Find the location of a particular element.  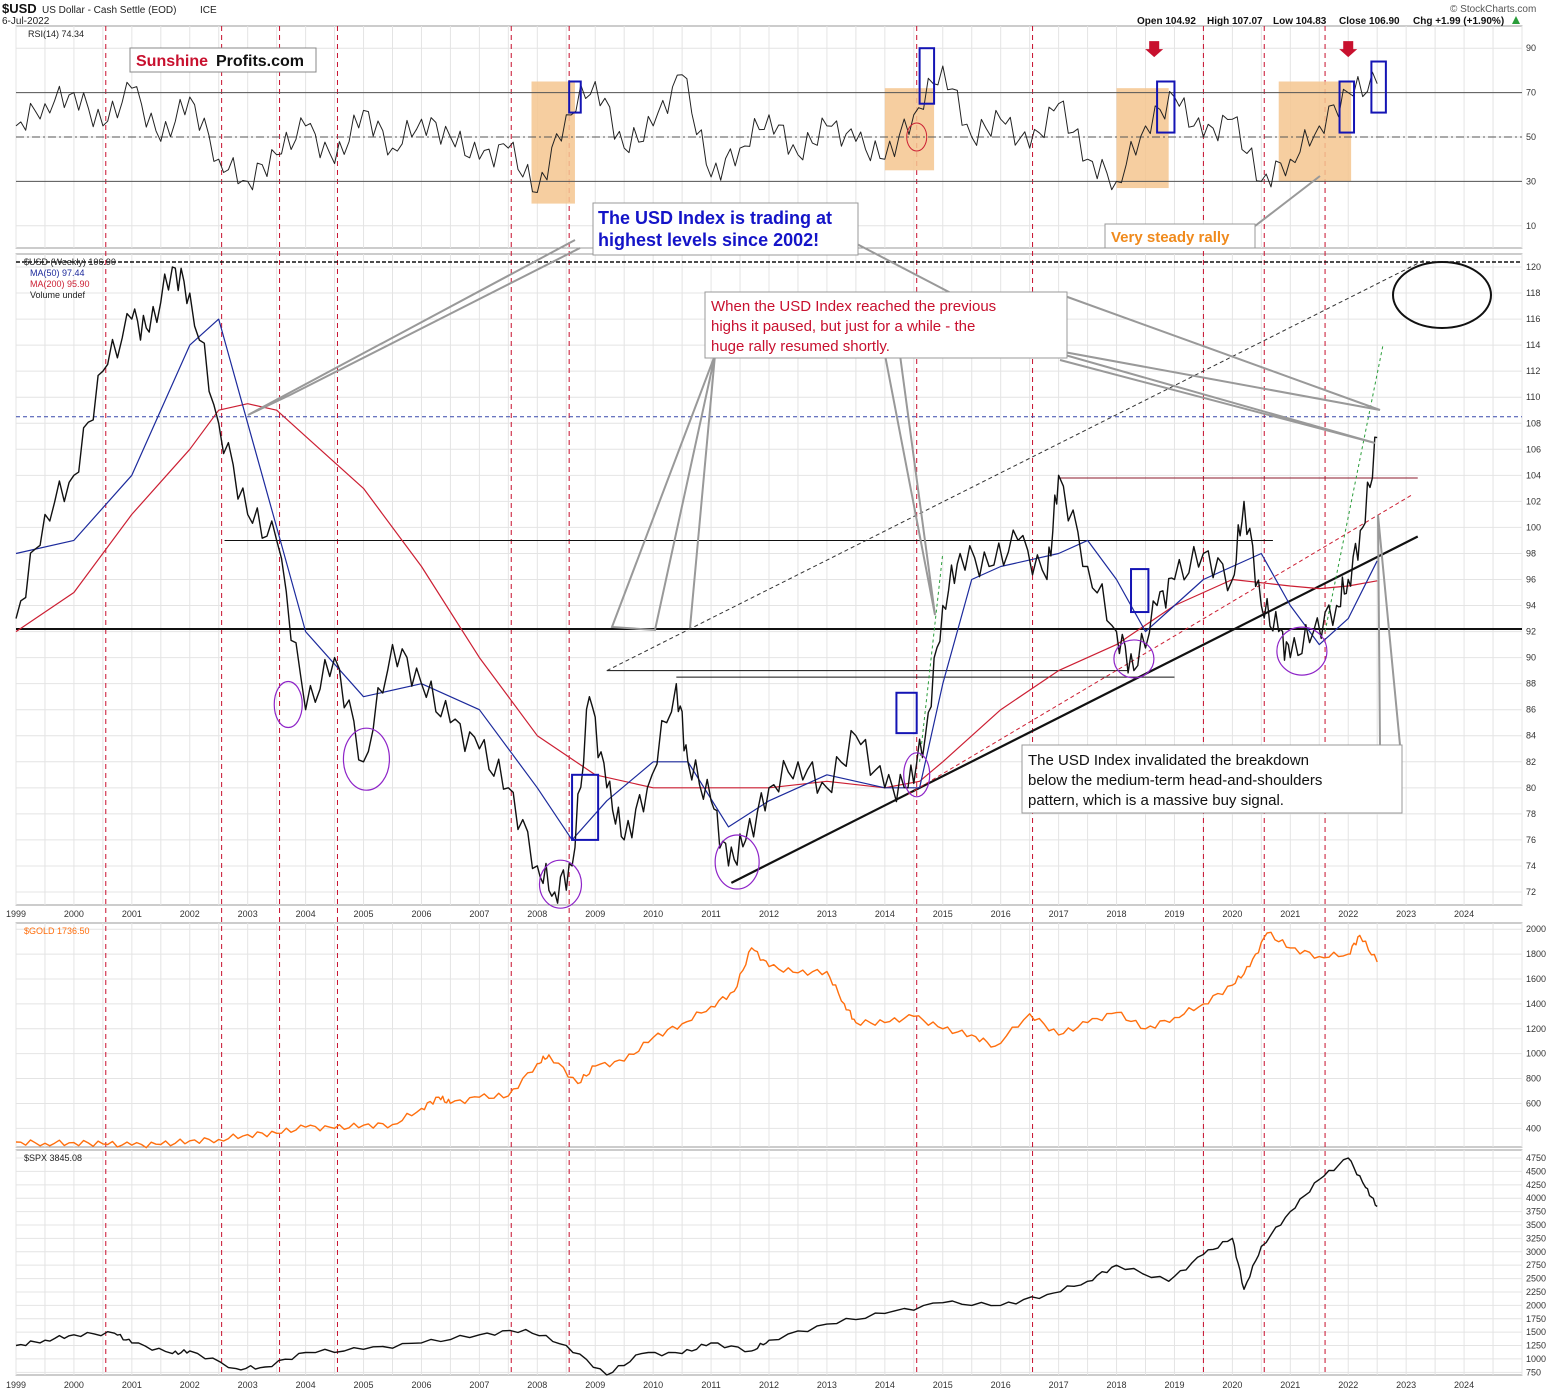

header-low: Low 104.83 is located at coordinates (1300, 21).